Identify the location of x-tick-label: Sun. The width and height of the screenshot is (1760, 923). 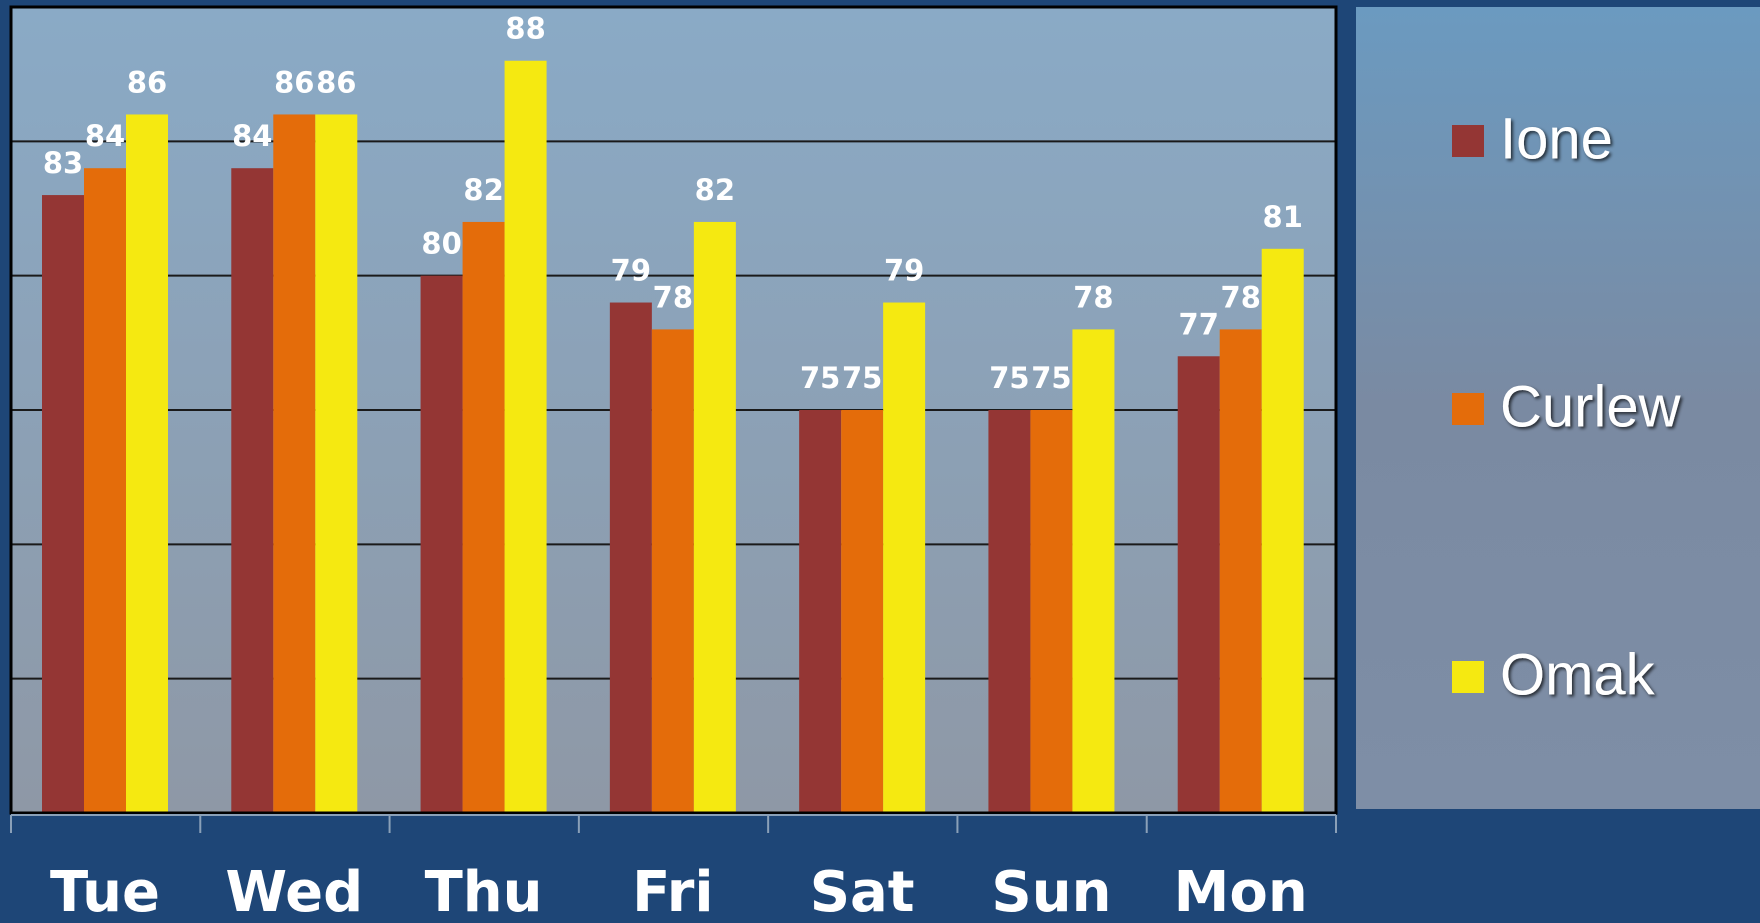
(1051, 891).